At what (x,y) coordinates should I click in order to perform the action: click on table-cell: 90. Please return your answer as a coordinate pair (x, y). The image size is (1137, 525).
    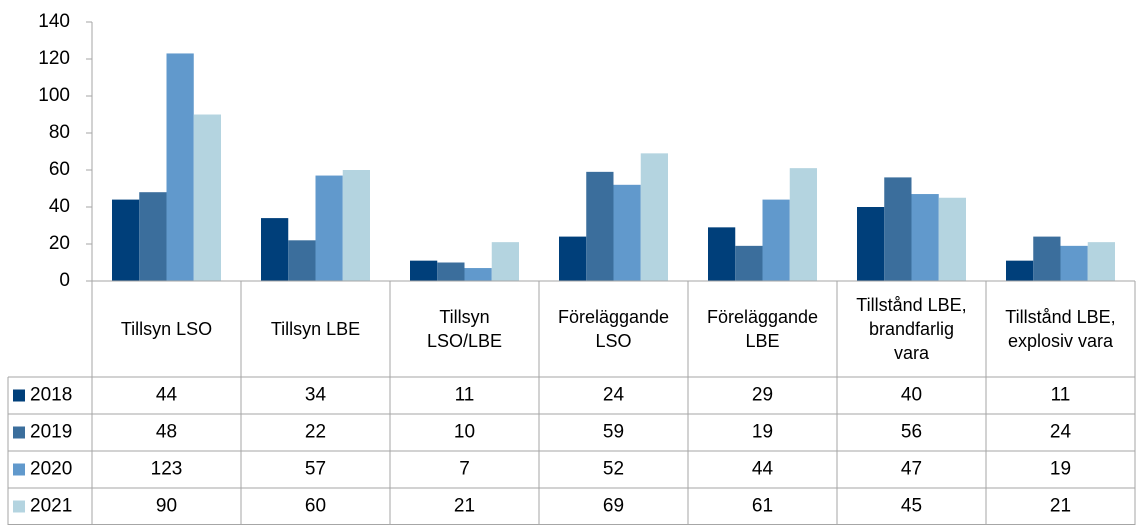
    Looking at the image, I should click on (166, 506).